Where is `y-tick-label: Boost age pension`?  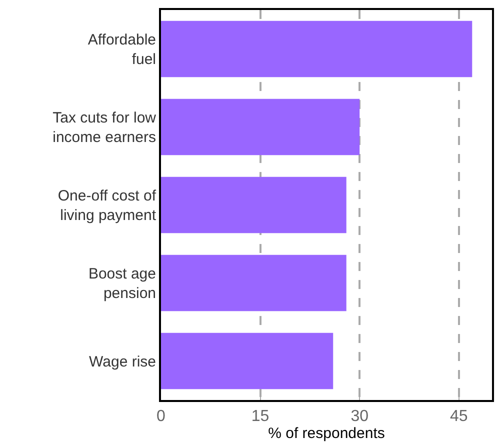 y-tick-label: Boost age pension is located at coordinates (122, 284).